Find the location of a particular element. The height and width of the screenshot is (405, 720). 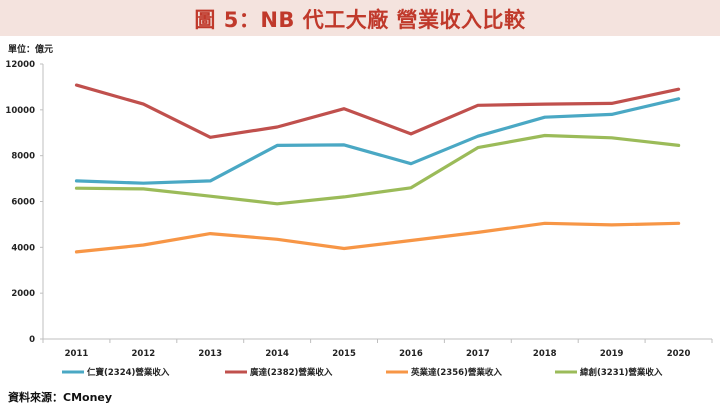

y-tick-label: 12000 is located at coordinates (20, 65).